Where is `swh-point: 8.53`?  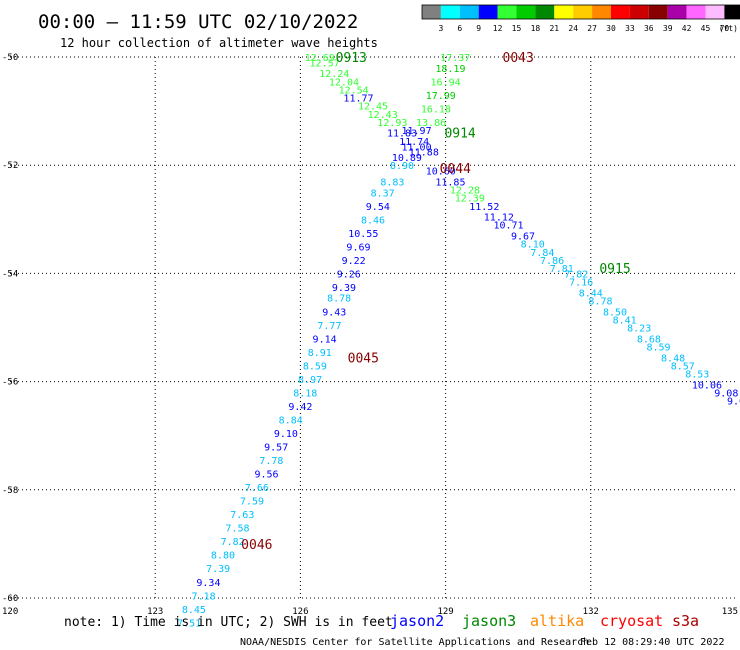 swh-point: 8.53 is located at coordinates (697, 374).